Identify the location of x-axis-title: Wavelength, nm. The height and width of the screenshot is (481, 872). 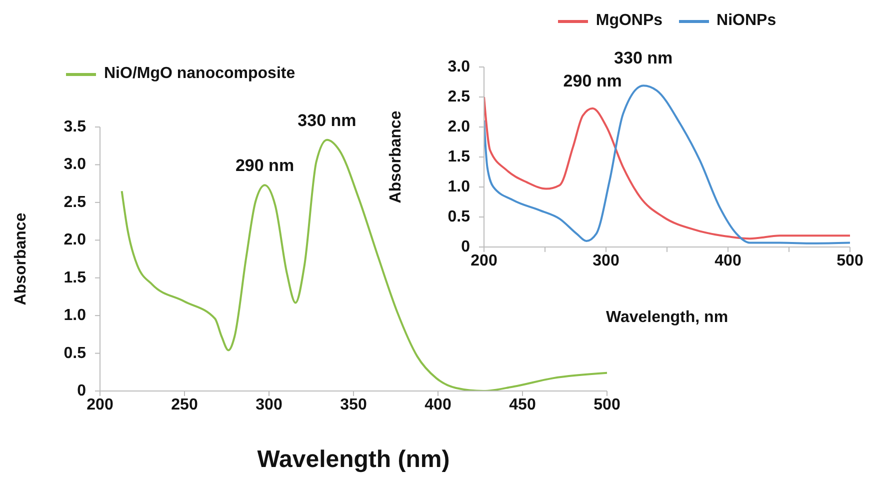
(667, 317).